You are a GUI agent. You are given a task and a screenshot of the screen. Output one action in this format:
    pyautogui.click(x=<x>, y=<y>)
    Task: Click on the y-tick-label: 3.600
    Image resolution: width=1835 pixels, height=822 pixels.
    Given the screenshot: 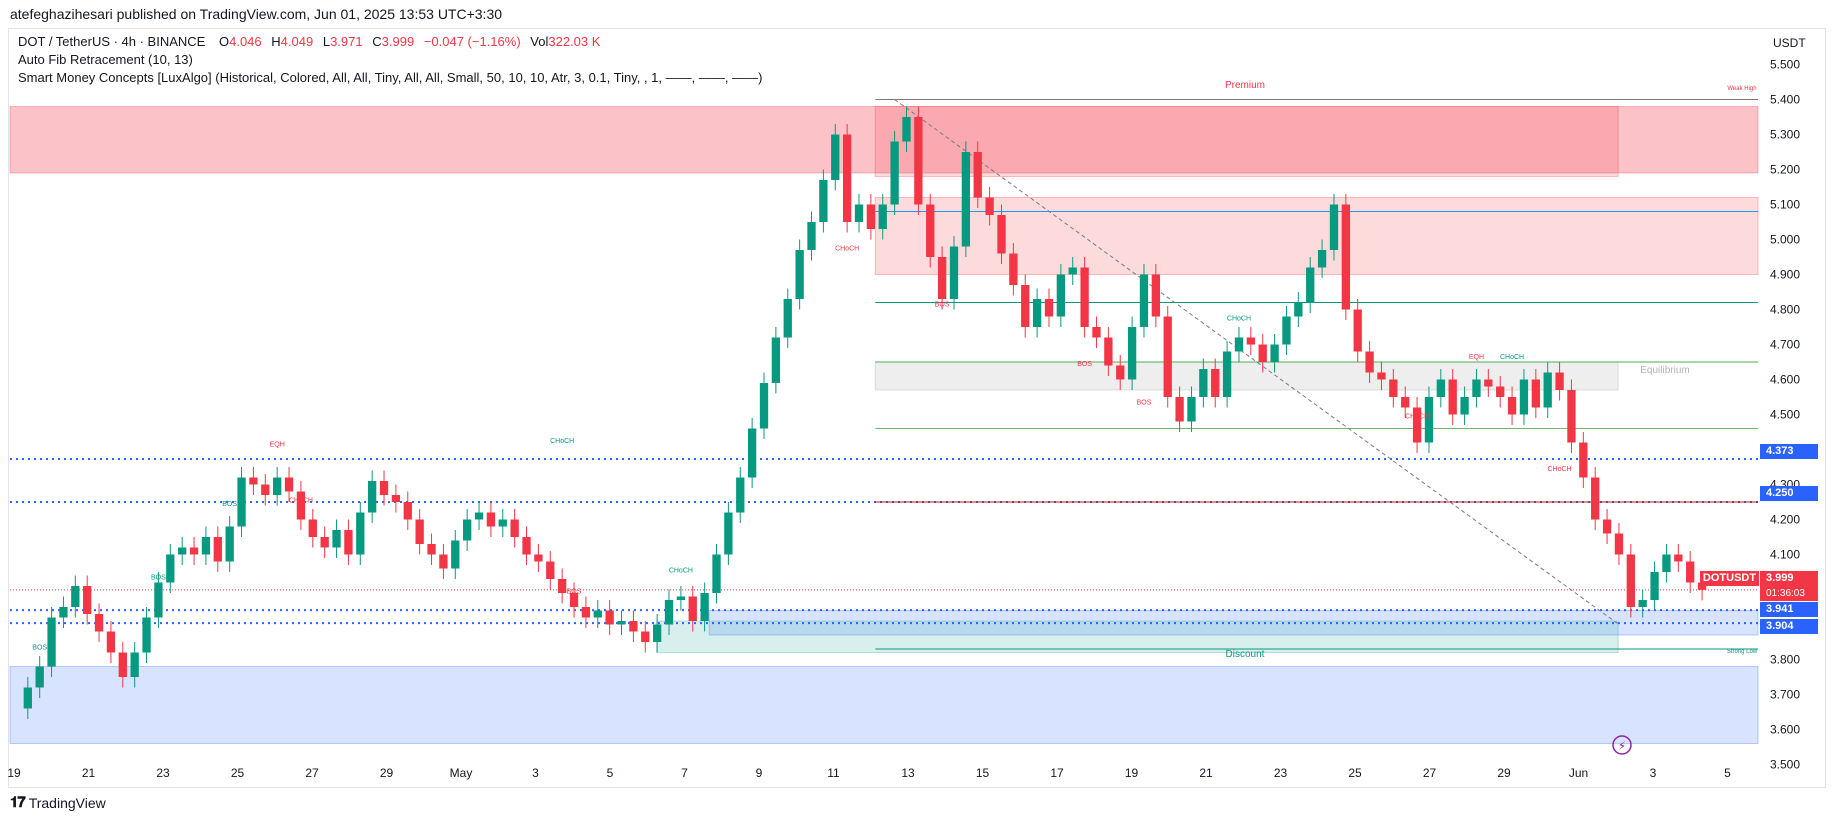 What is the action you would take?
    pyautogui.click(x=1785, y=730)
    